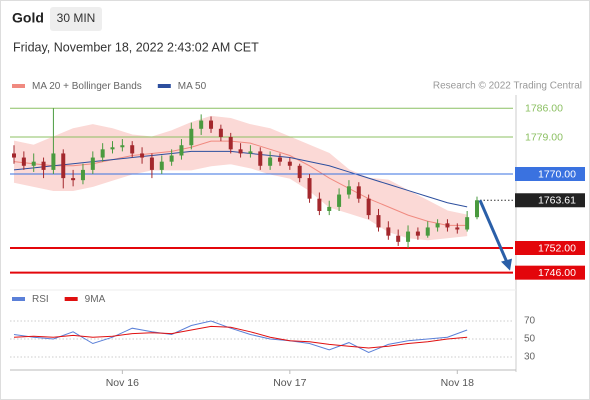 The height and width of the screenshot is (400, 590). I want to click on timeframe-badge, so click(76, 19).